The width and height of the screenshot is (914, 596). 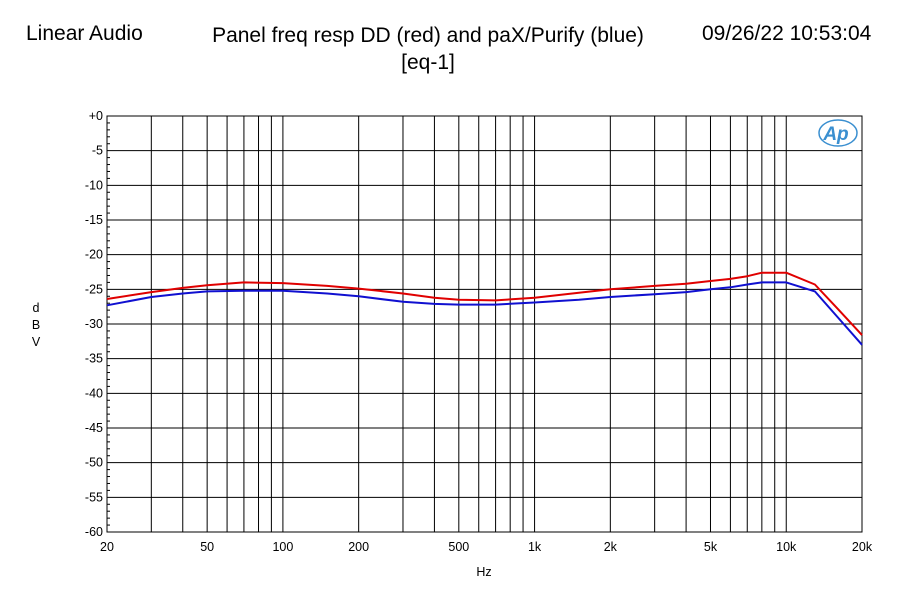 I want to click on x-tick-label: 20, so click(x=107, y=547).